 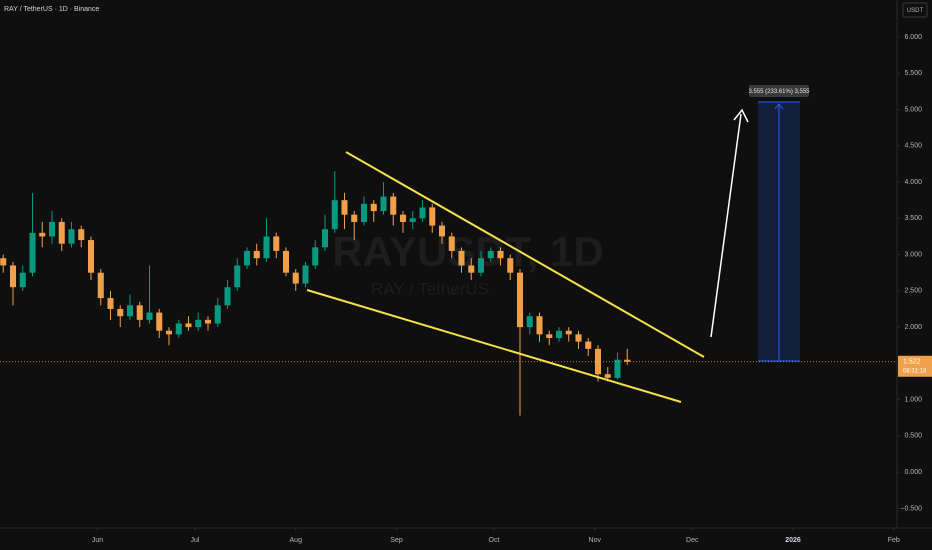 What do you see at coordinates (915, 371) in the screenshot?
I see `countdown: 08:31:18` at bounding box center [915, 371].